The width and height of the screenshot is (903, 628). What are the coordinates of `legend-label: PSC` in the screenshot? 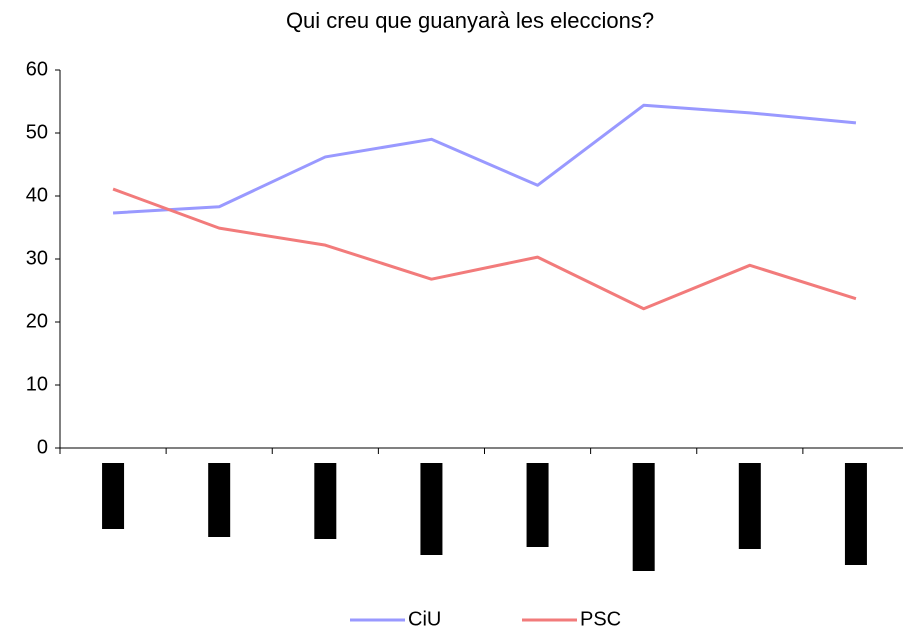 It's located at (600, 618).